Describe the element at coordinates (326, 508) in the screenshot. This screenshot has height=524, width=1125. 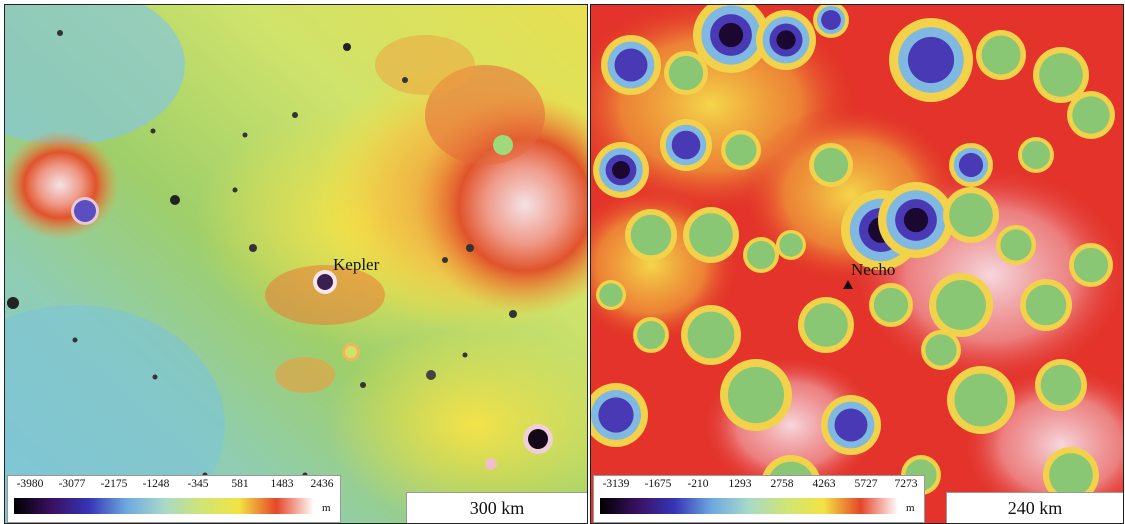
I see `left-legend-unit: m` at that location.